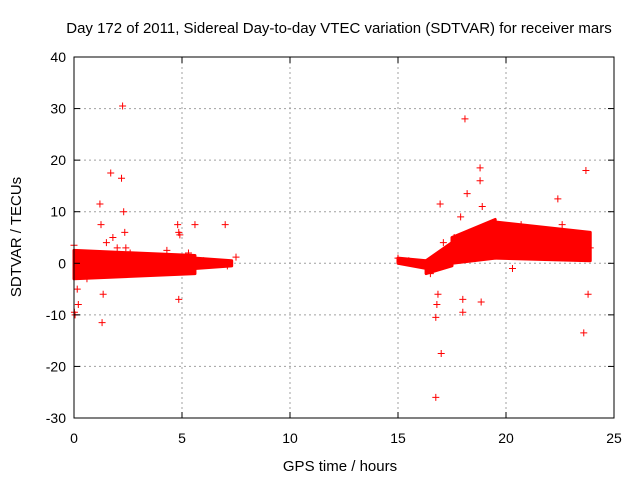  Describe the element at coordinates (398, 438) in the screenshot. I see `x-tick-label: 15` at that location.